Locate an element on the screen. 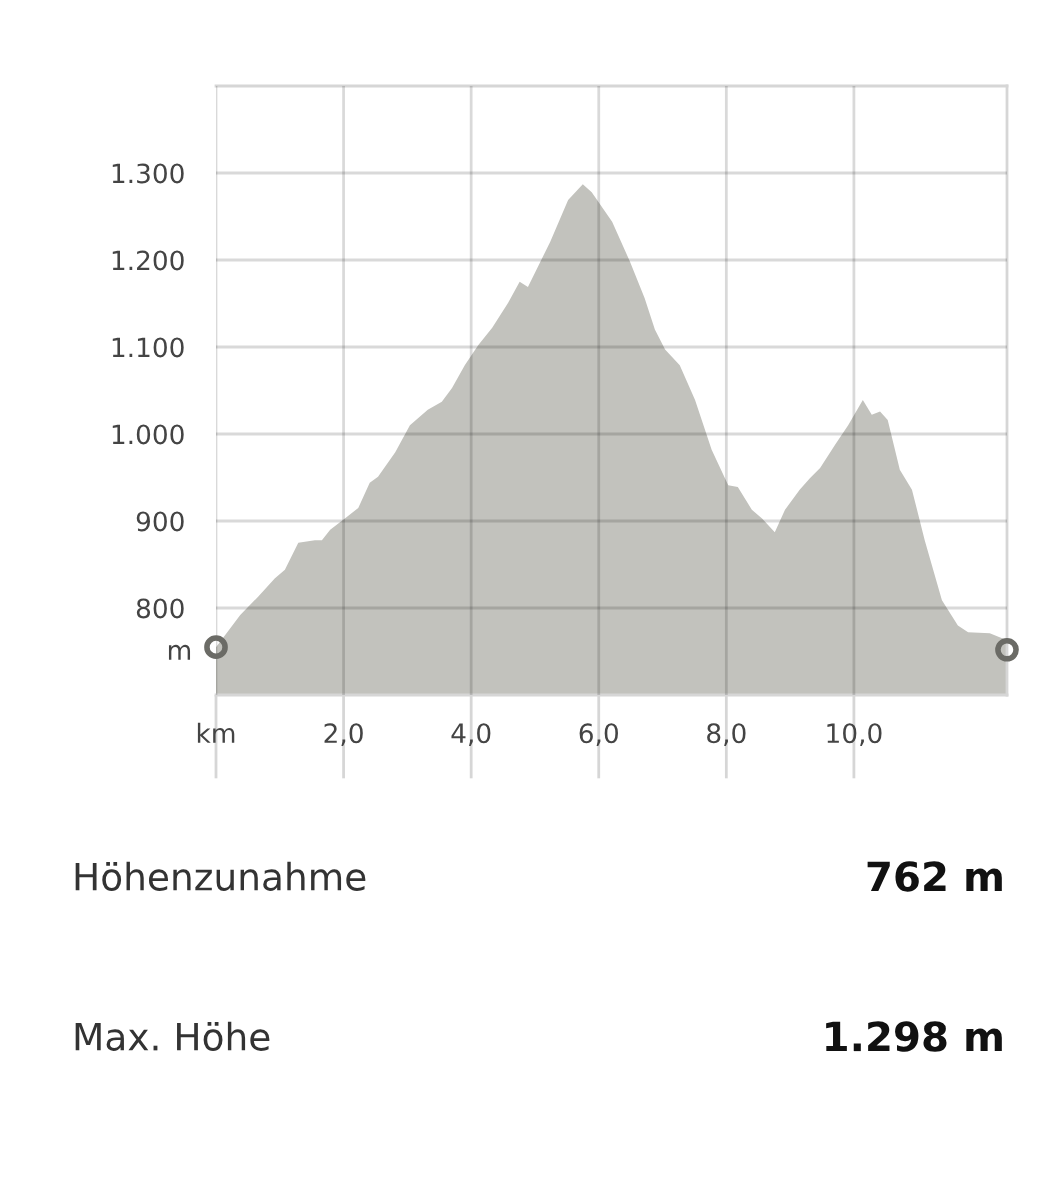  text: Max. Höhe is located at coordinates (172, 1036).